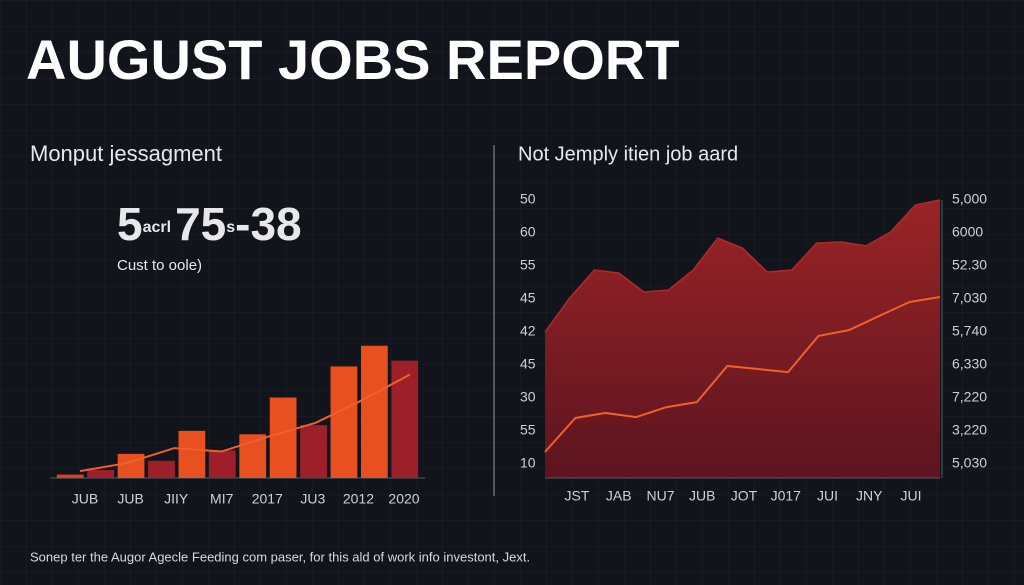 The width and height of the screenshot is (1024, 585). Describe the element at coordinates (969, 199) in the screenshot. I see `y2-label: 5,000` at that location.